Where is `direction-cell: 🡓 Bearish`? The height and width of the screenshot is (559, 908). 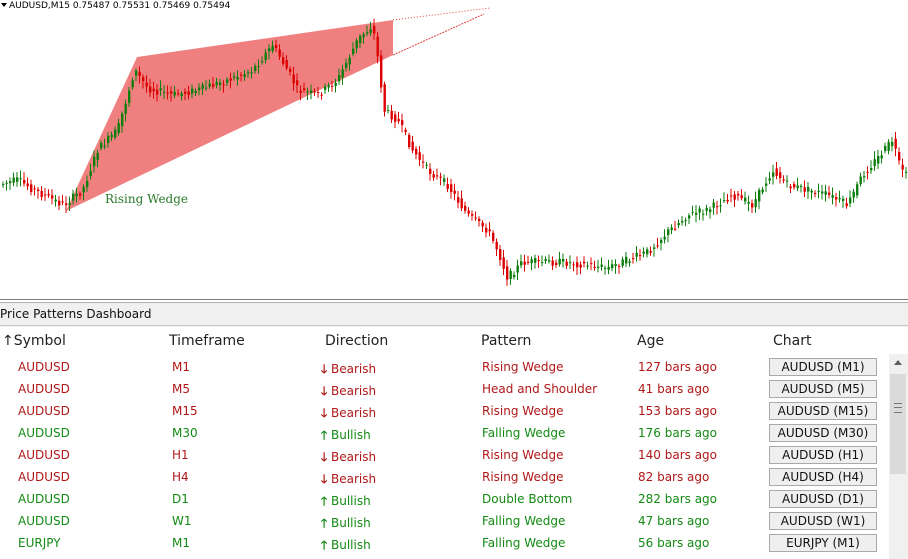
direction-cell: 🡓 Bearish is located at coordinates (348, 414).